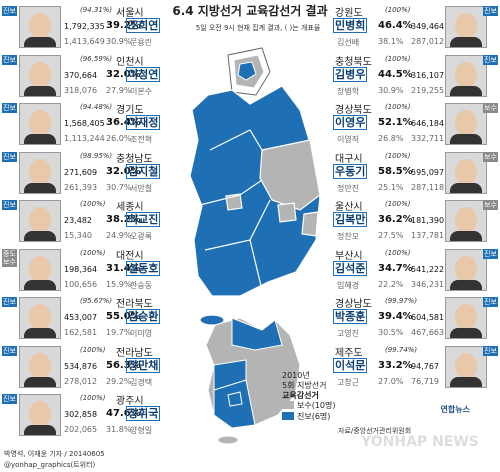  Describe the element at coordinates (428, 269) in the screenshot. I see `winner-votes: 541,222` at that location.